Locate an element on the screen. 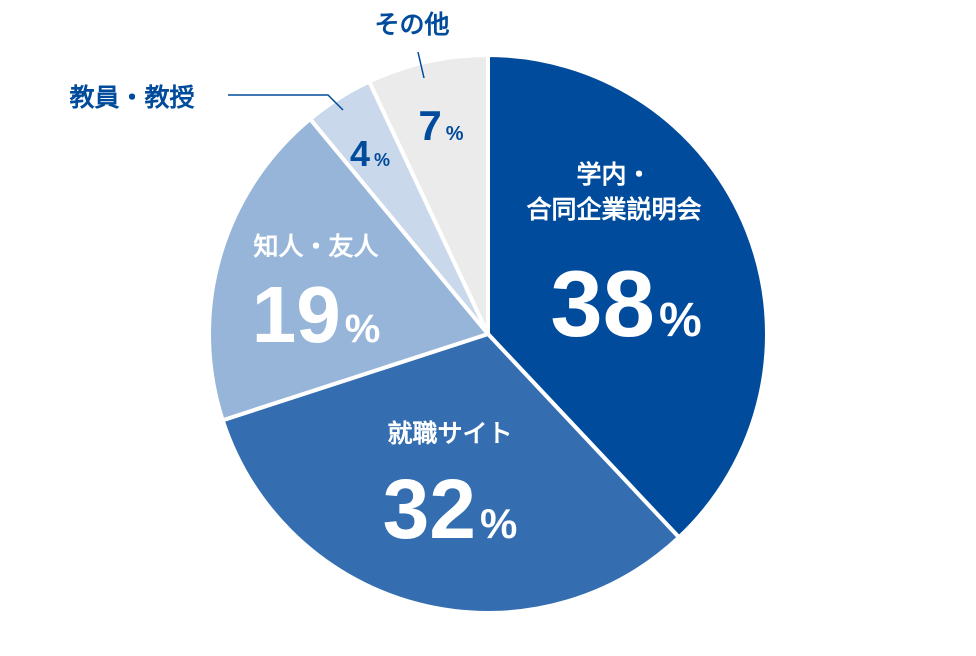 The image size is (976, 656). slice-2-name-line-1: 就職サイト is located at coordinates (449, 433).